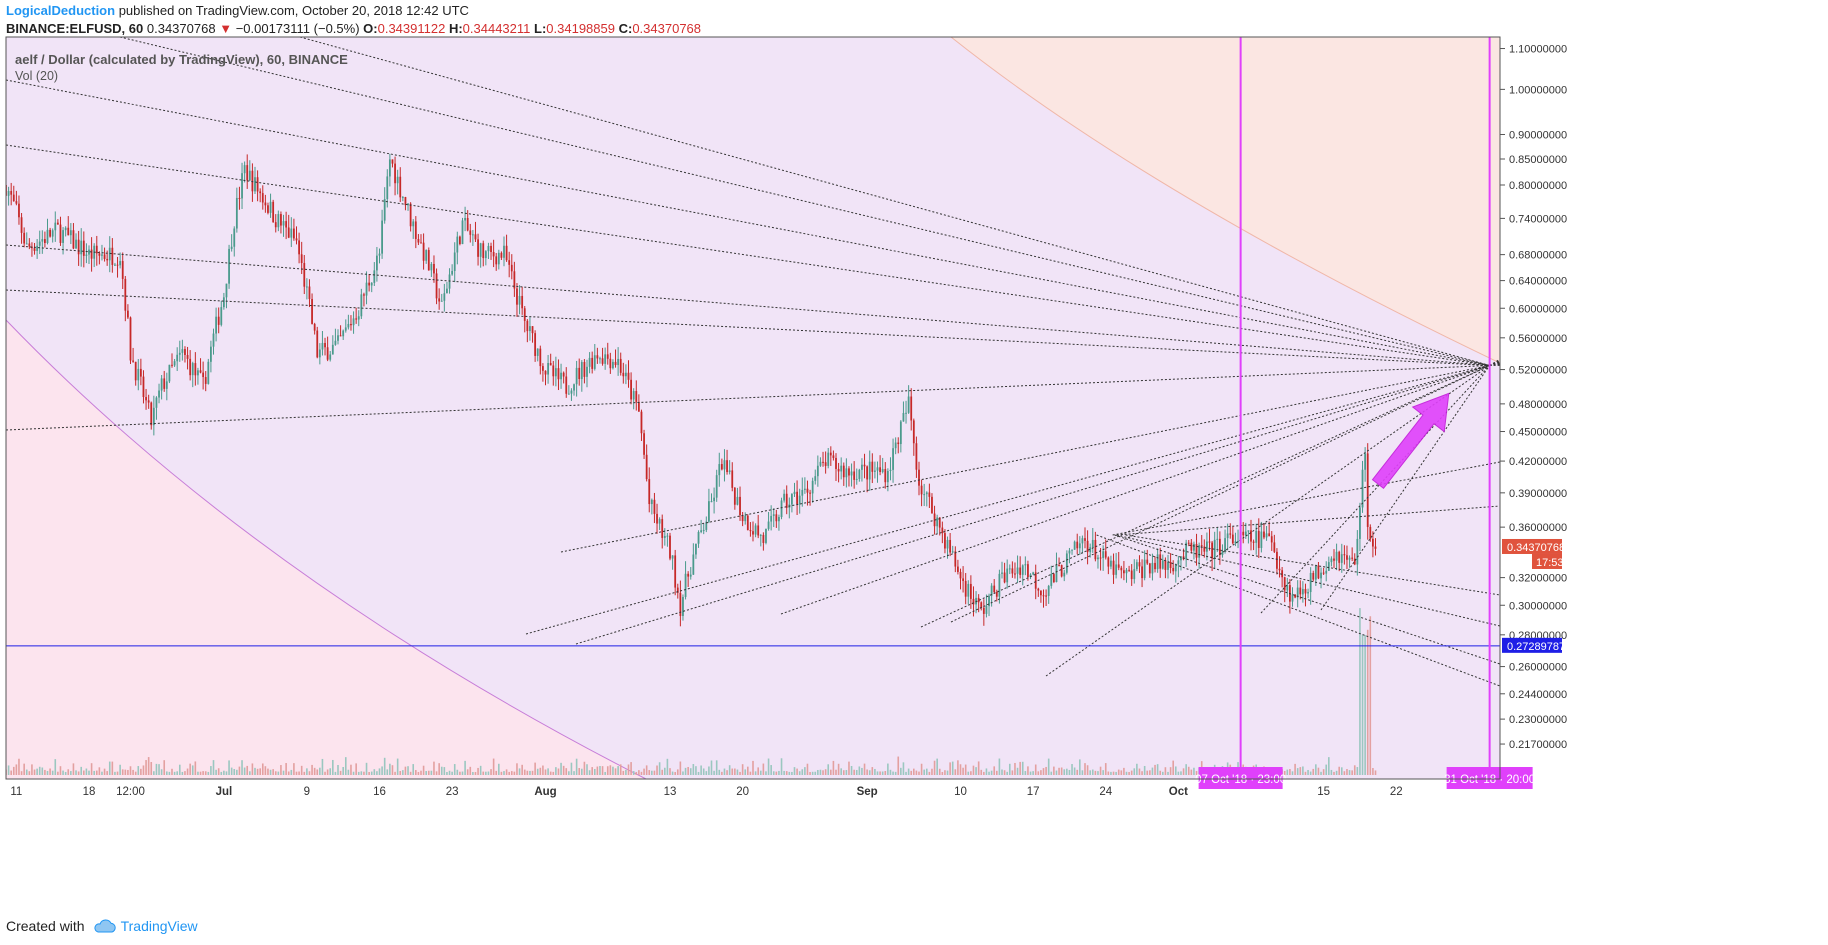 This screenshot has height=945, width=1828. What do you see at coordinates (61, 10) in the screenshot?
I see `author-link: LogicalDeduction` at bounding box center [61, 10].